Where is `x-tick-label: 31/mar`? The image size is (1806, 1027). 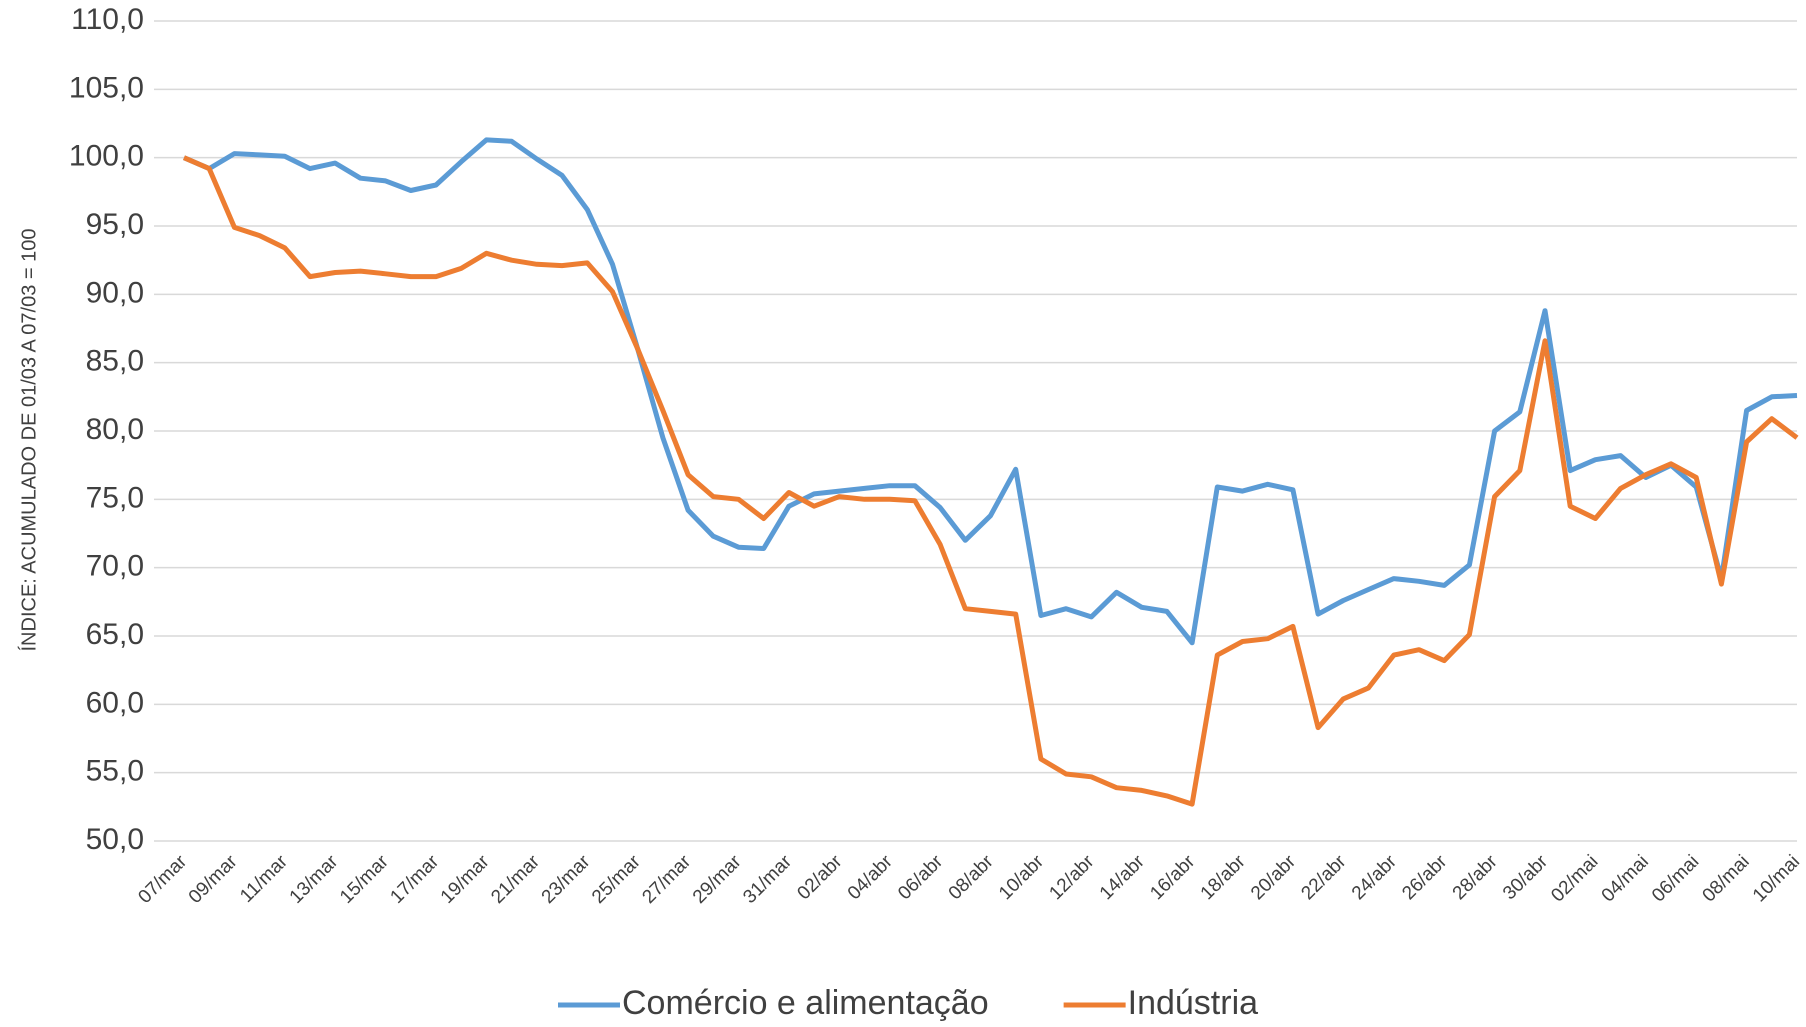 x-tick-label: 31/mar is located at coordinates (767, 879).